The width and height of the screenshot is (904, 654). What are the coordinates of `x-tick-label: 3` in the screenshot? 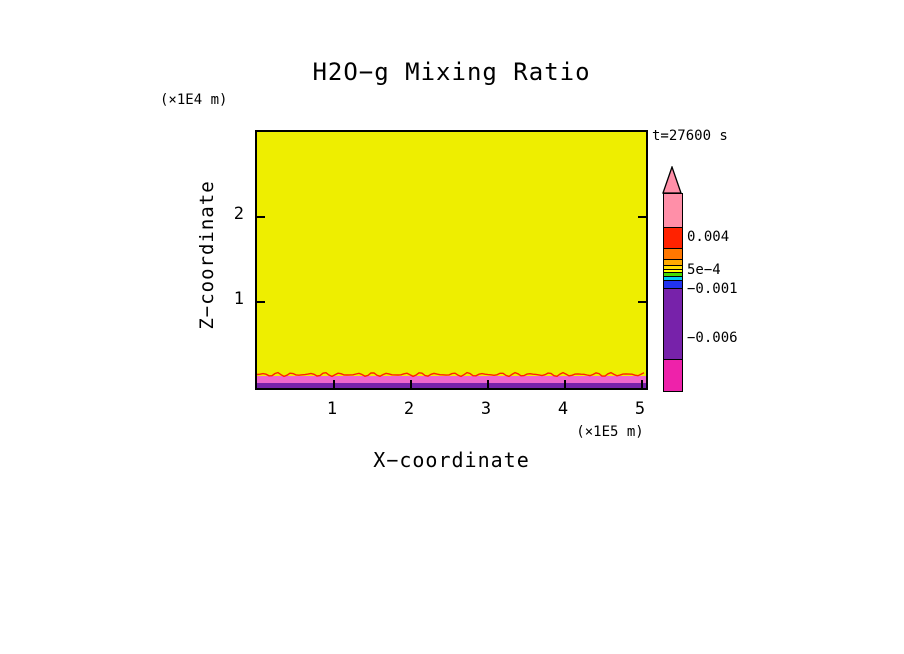 It's located at (486, 409).